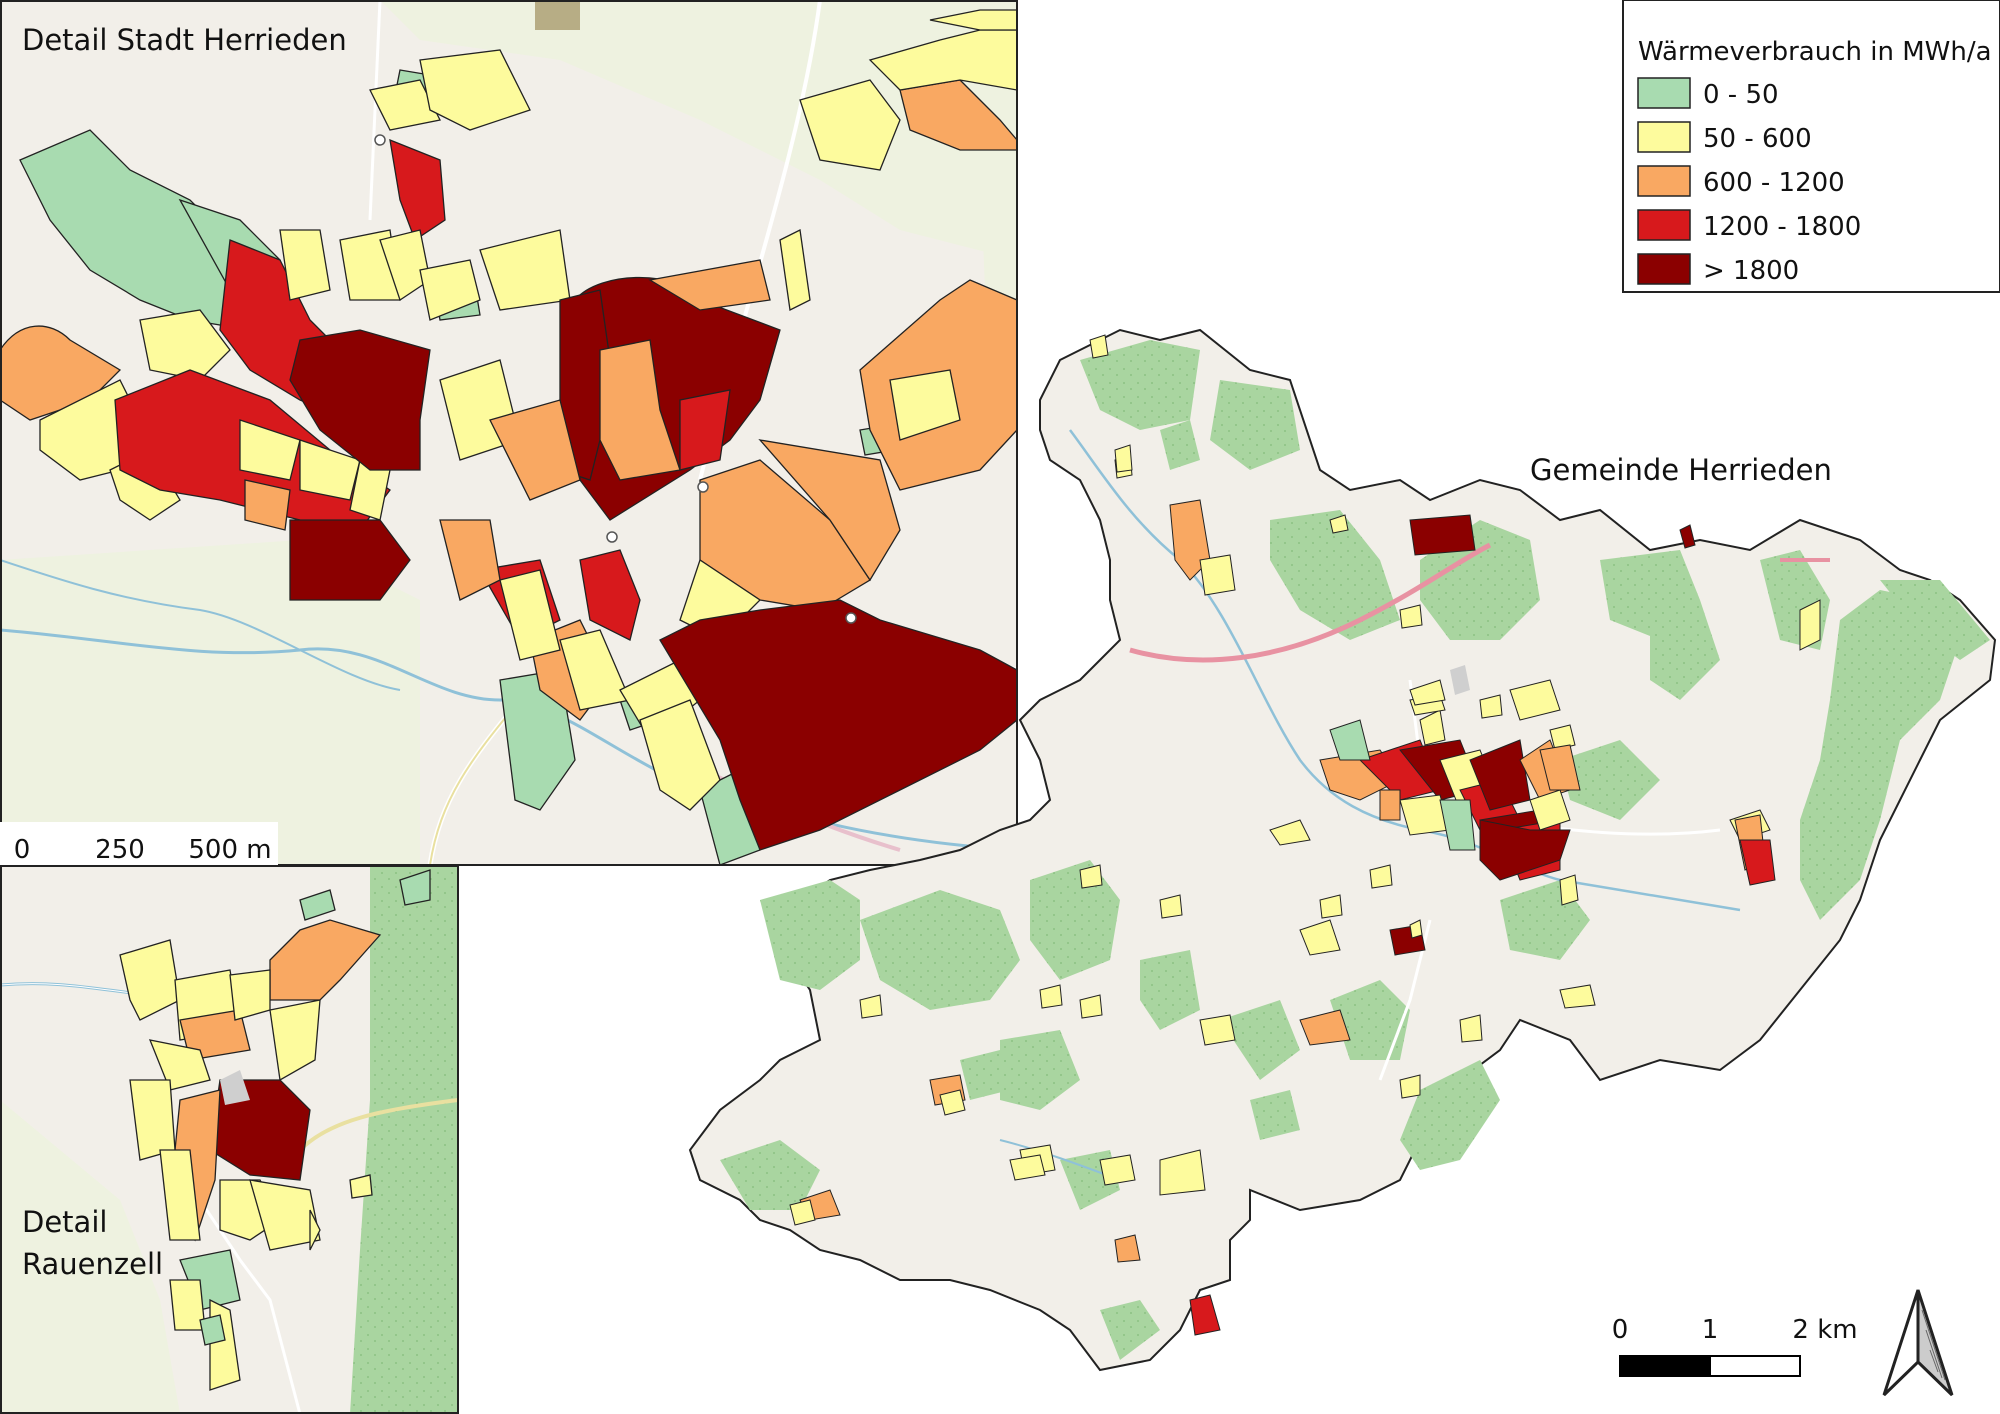 This screenshot has height=1414, width=2000. I want to click on rauenzell-building-blocks, so click(275, 1130).